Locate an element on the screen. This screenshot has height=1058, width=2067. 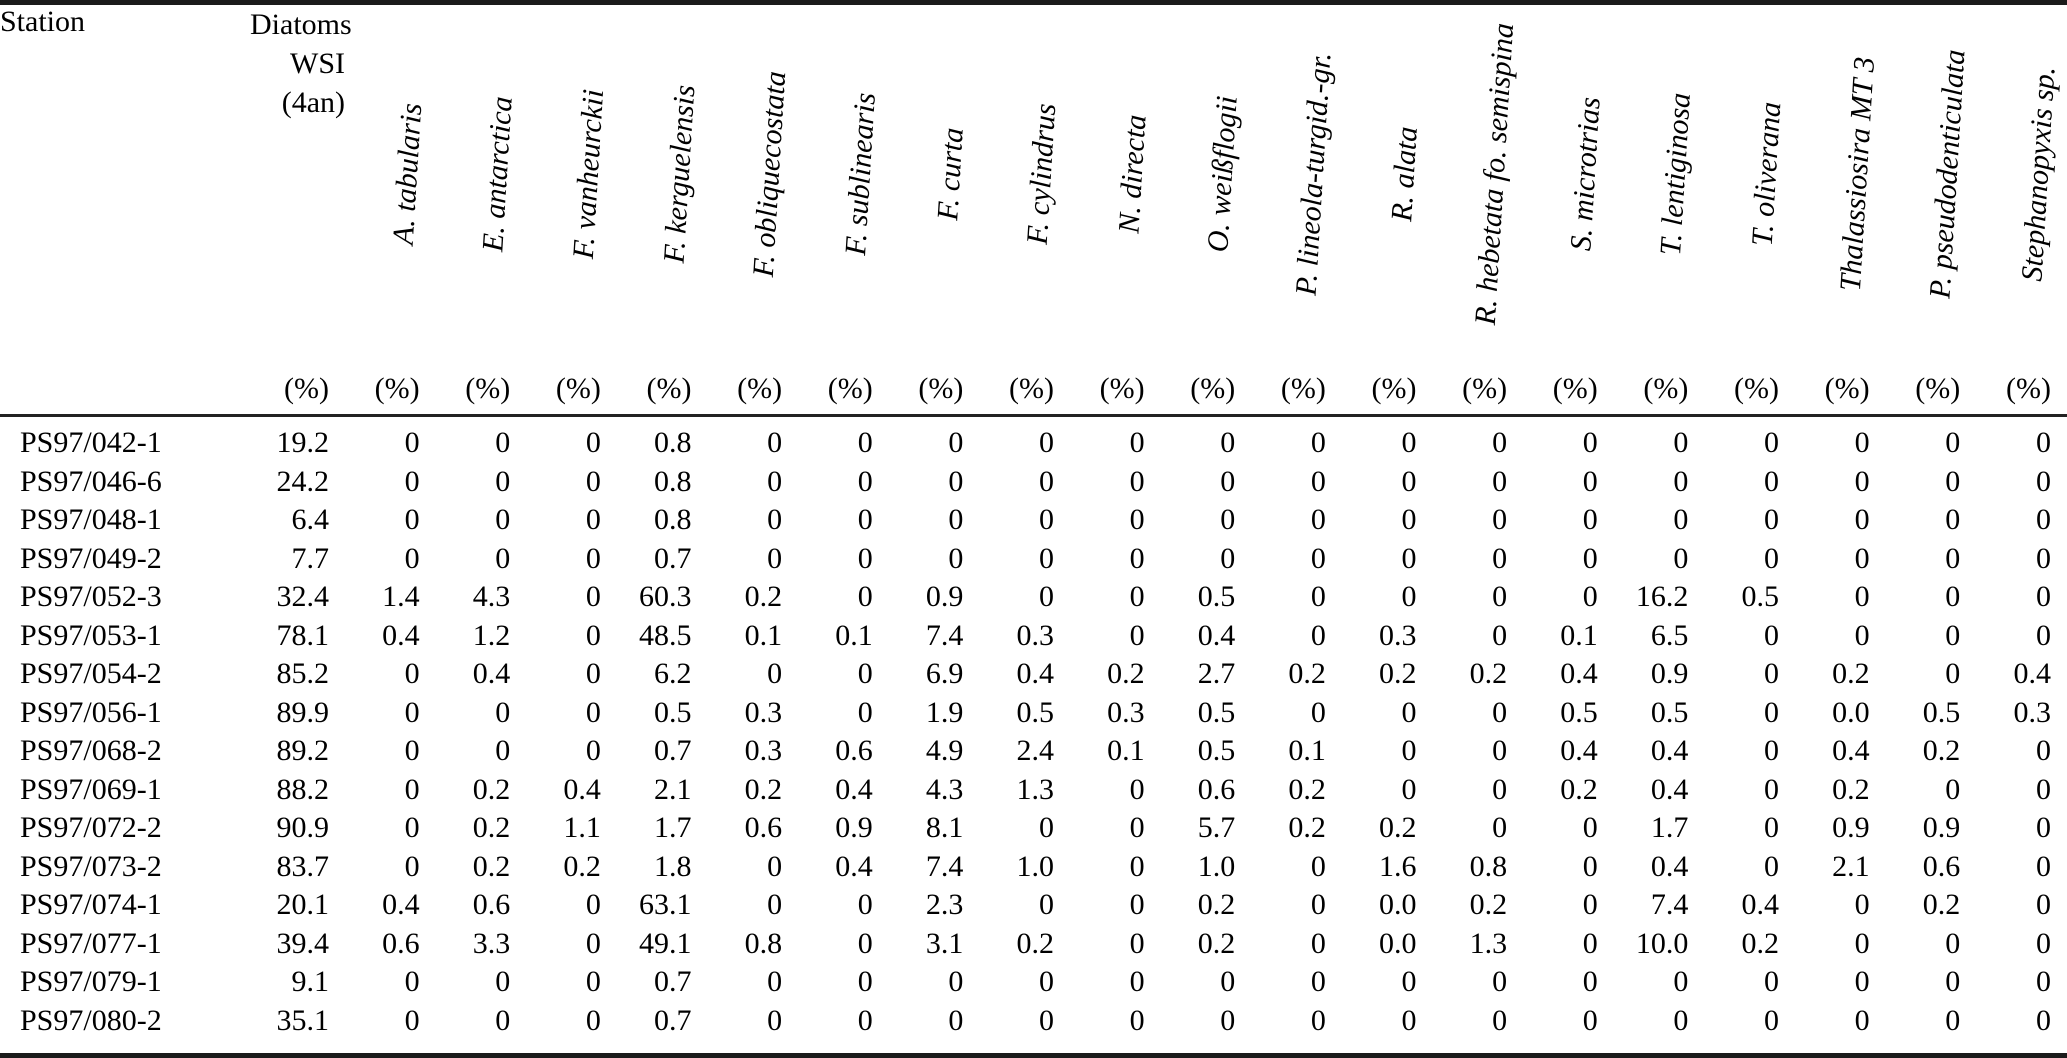
species-header: F. curta is located at coordinates (934, 173).